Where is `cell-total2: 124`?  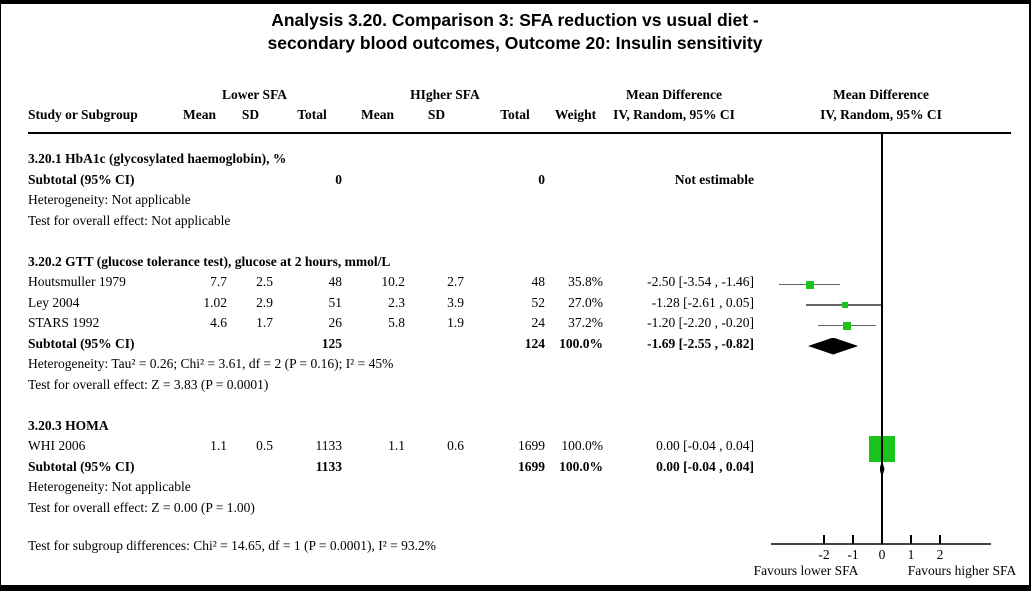 cell-total2: 124 is located at coordinates (534, 343).